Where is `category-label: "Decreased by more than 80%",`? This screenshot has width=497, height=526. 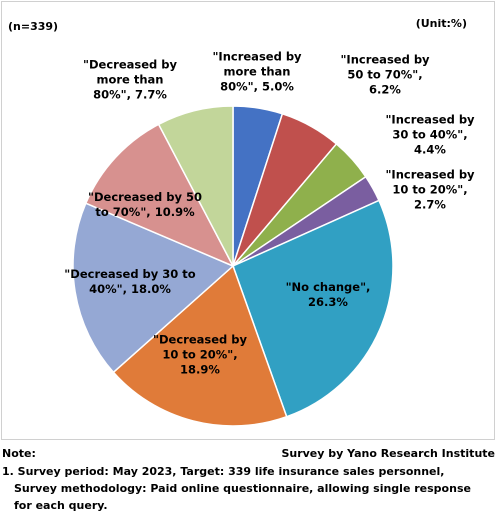 category-label: "Decreased by more than 80%", is located at coordinates (130, 79).